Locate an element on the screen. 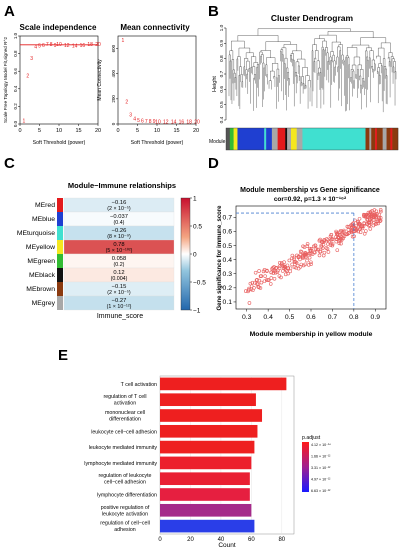 The image size is (400, 550). scatter-ytick-label: 0.7 is located at coordinates (228, 218).